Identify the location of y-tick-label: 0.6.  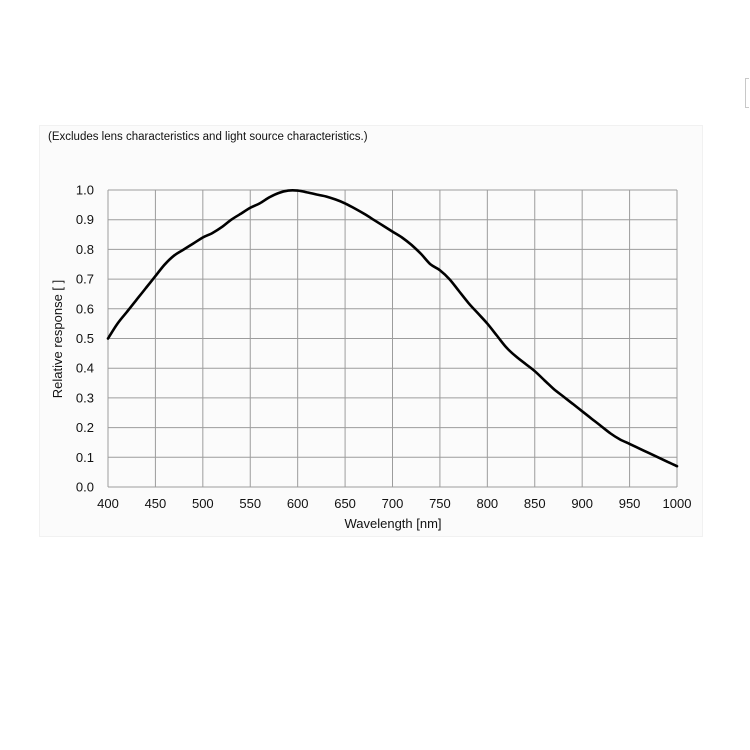
(85, 308).